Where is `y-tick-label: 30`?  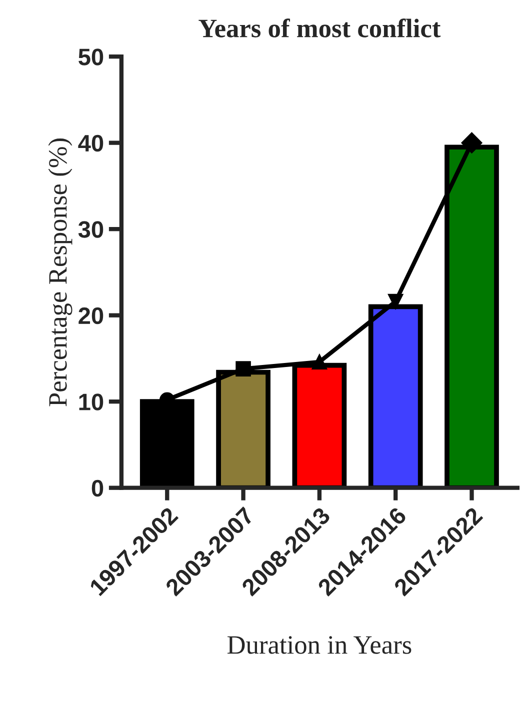 y-tick-label: 30 is located at coordinates (91, 229).